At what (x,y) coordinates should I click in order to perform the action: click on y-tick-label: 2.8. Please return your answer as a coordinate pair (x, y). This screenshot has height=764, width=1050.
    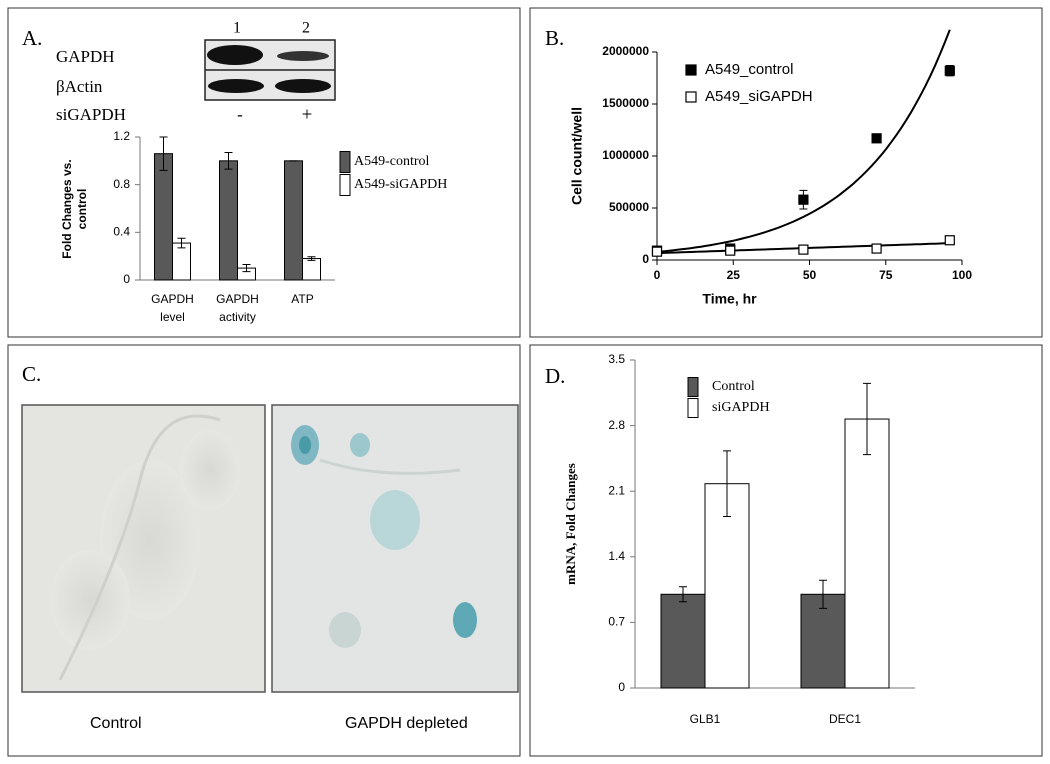
    Looking at the image, I should click on (616, 425).